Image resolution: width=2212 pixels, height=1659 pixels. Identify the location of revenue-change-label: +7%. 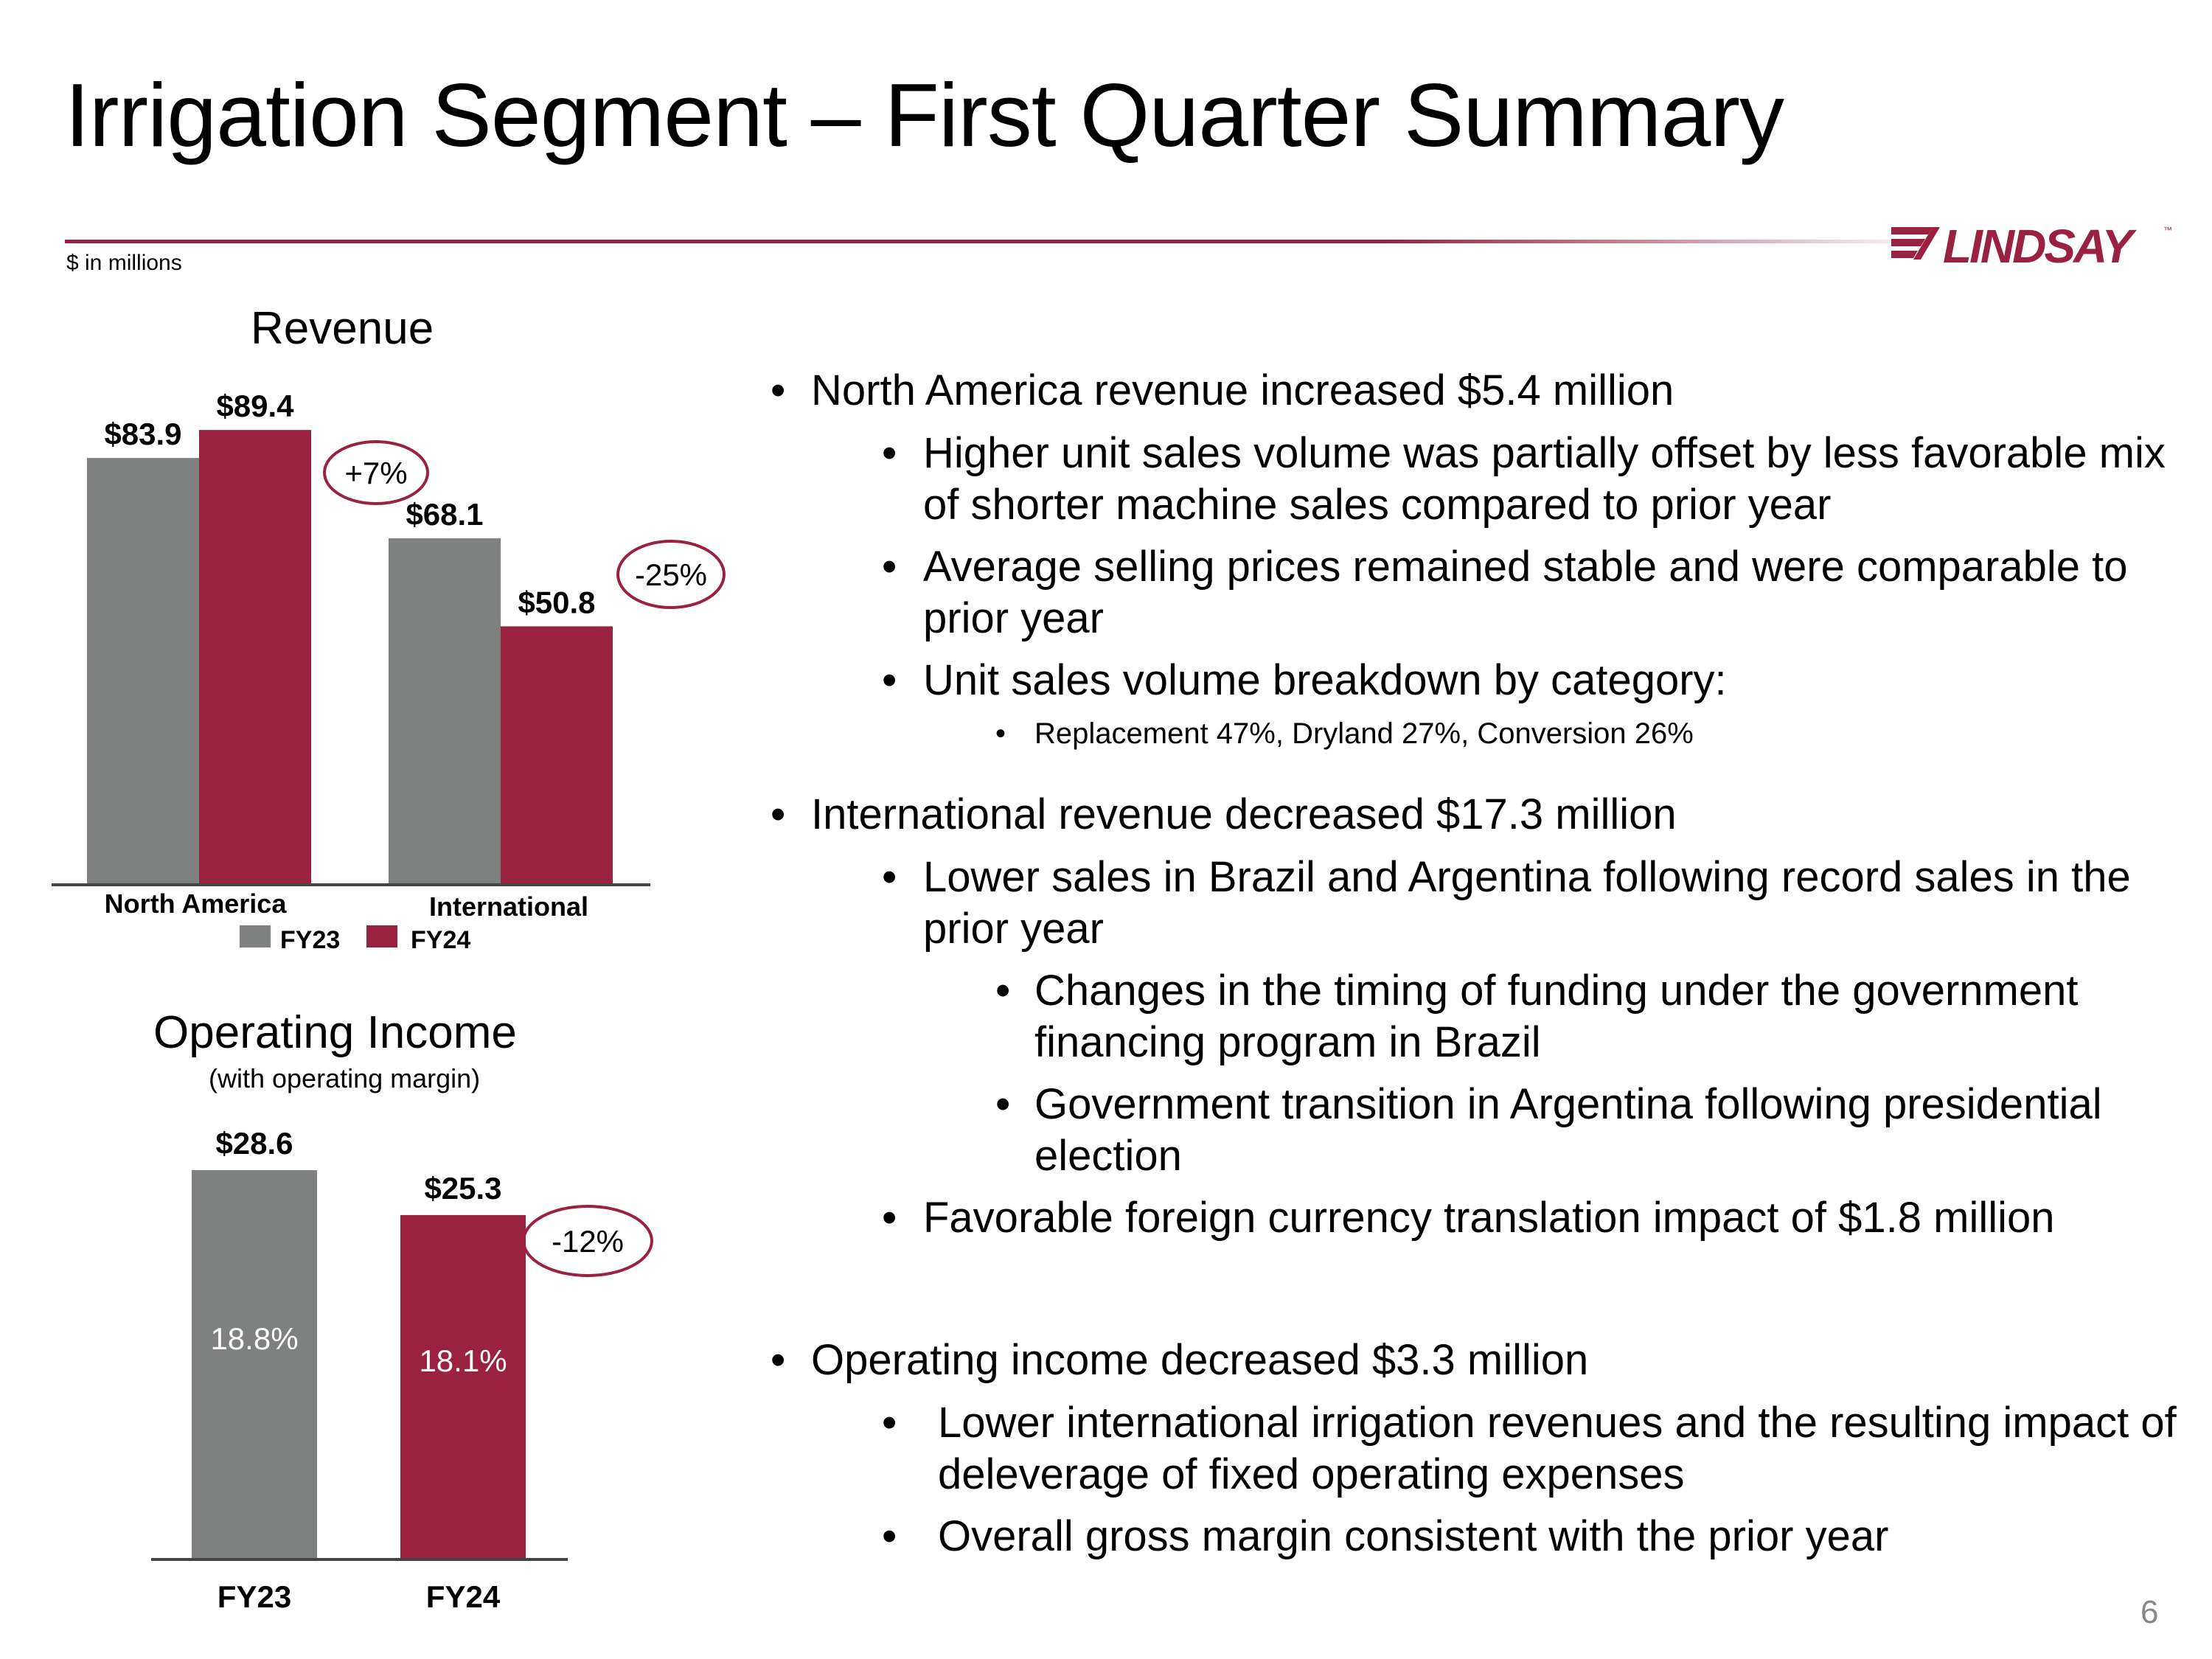
(375, 473).